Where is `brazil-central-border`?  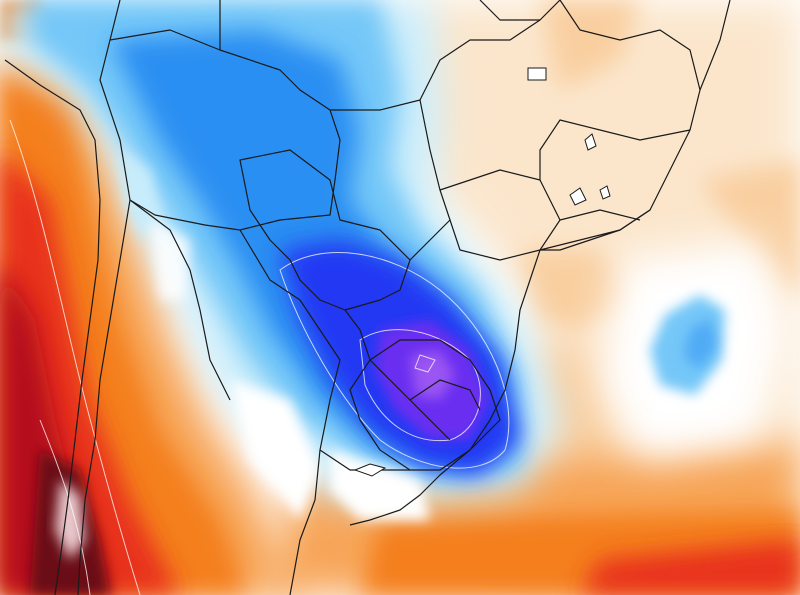
brazil-central-border is located at coordinates (390, 180).